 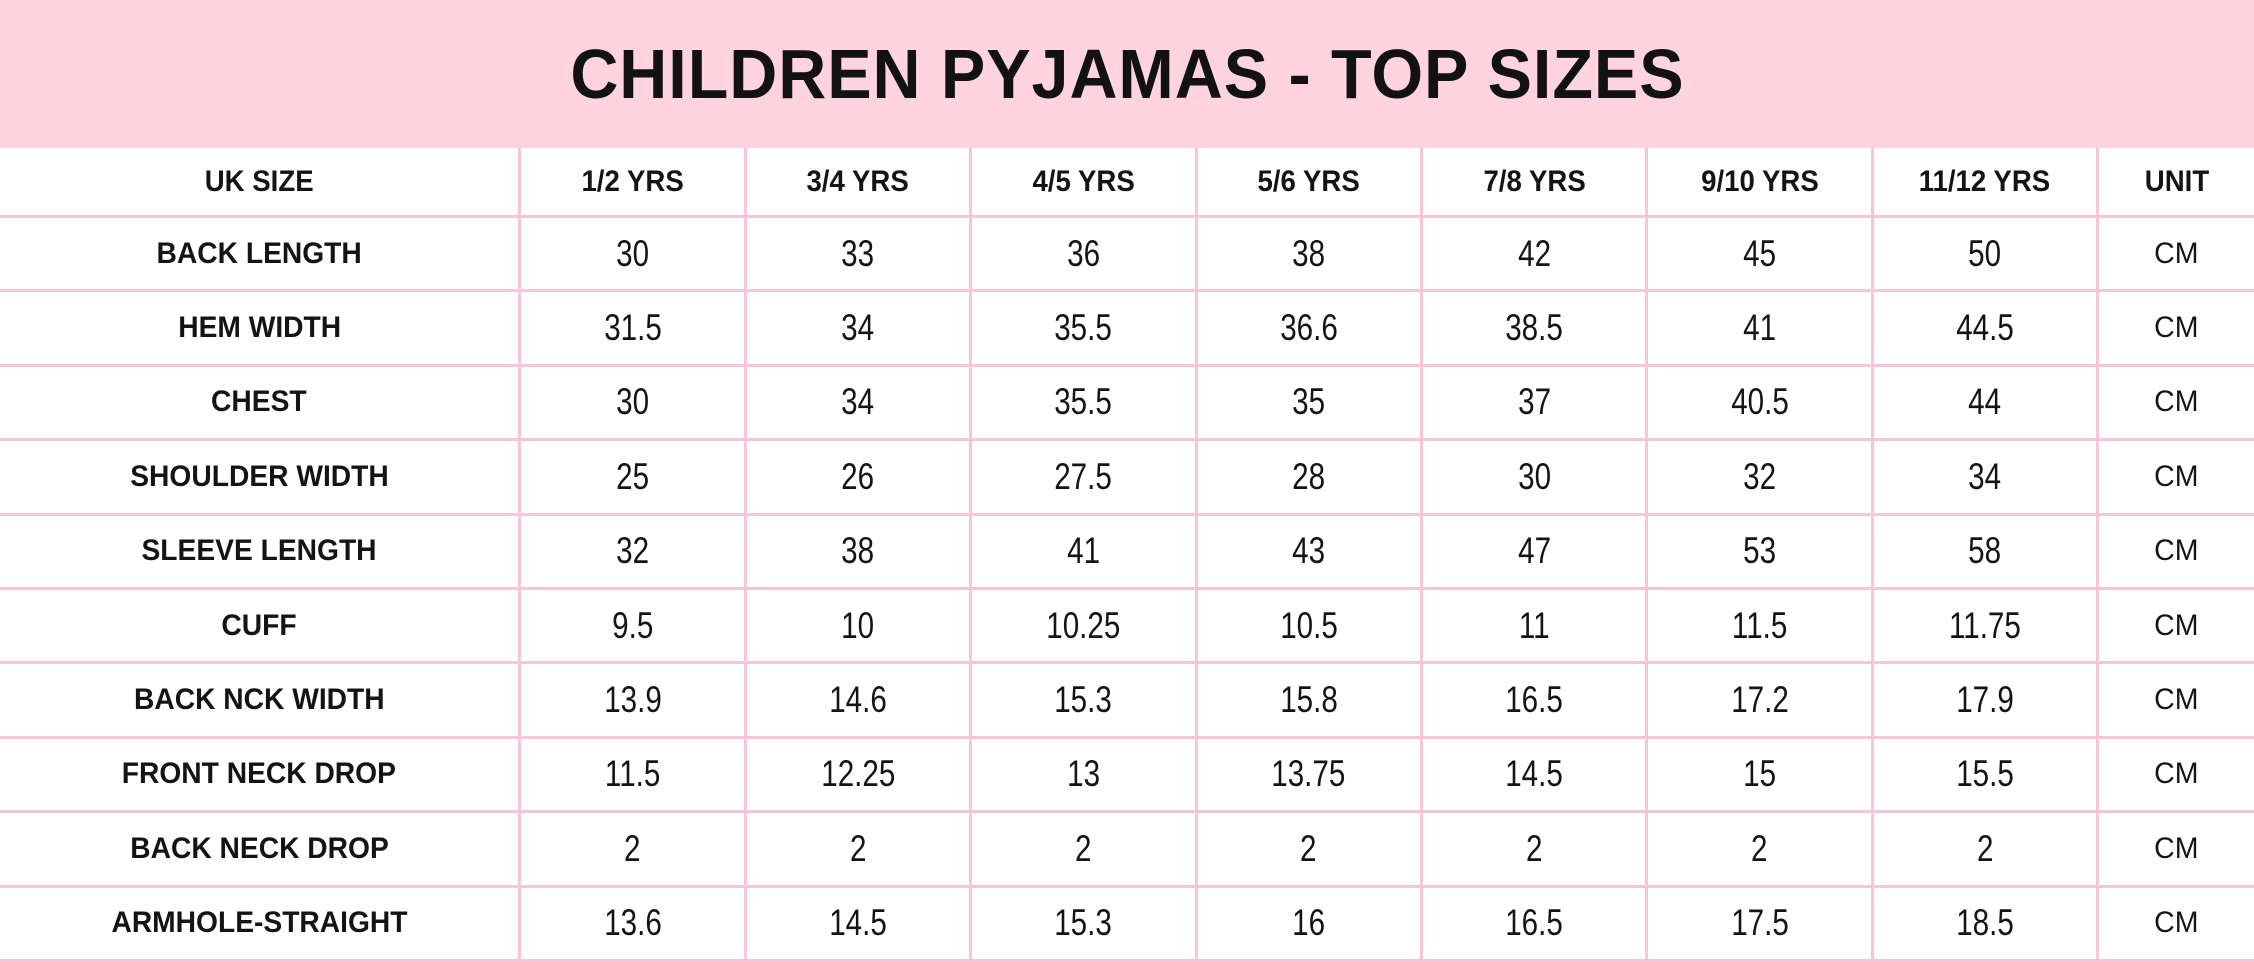 What do you see at coordinates (259, 329) in the screenshot?
I see `row-label: HEM WIDTH` at bounding box center [259, 329].